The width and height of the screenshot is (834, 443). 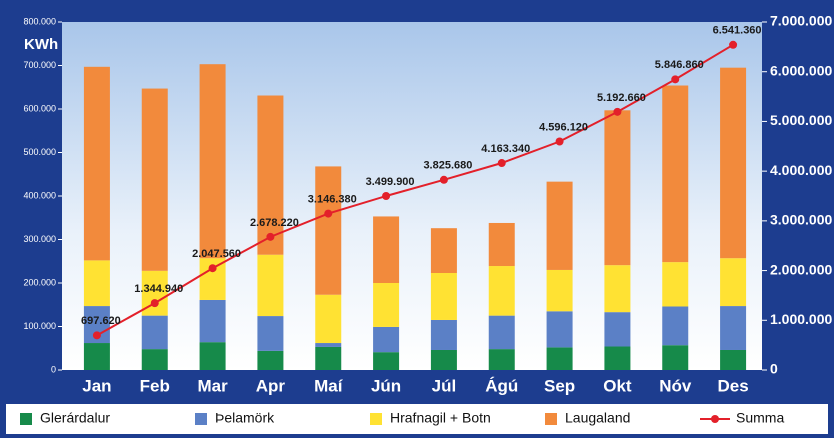 I want to click on x-tick-label: Nóv, so click(x=675, y=385).